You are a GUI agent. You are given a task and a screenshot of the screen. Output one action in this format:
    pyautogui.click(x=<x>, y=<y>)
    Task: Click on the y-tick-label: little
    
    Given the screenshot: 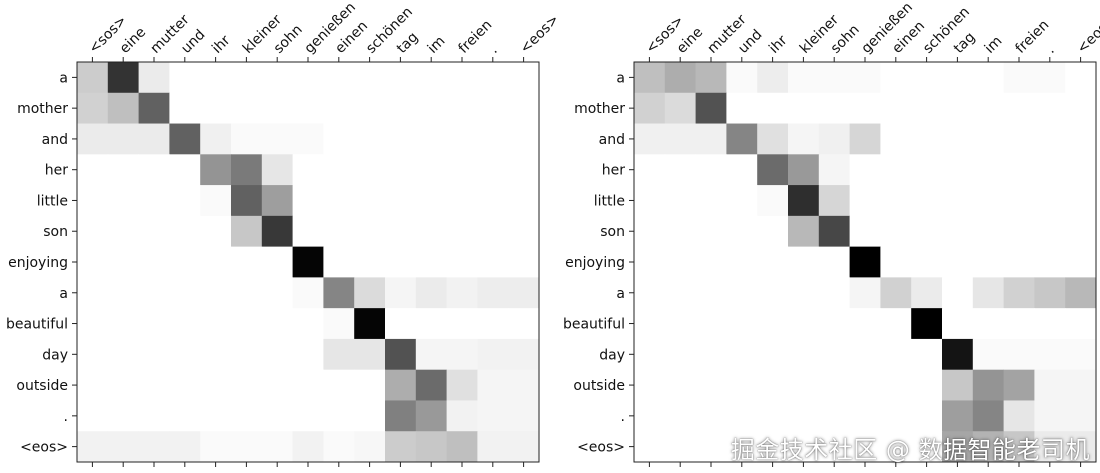 What is the action you would take?
    pyautogui.click(x=52, y=201)
    